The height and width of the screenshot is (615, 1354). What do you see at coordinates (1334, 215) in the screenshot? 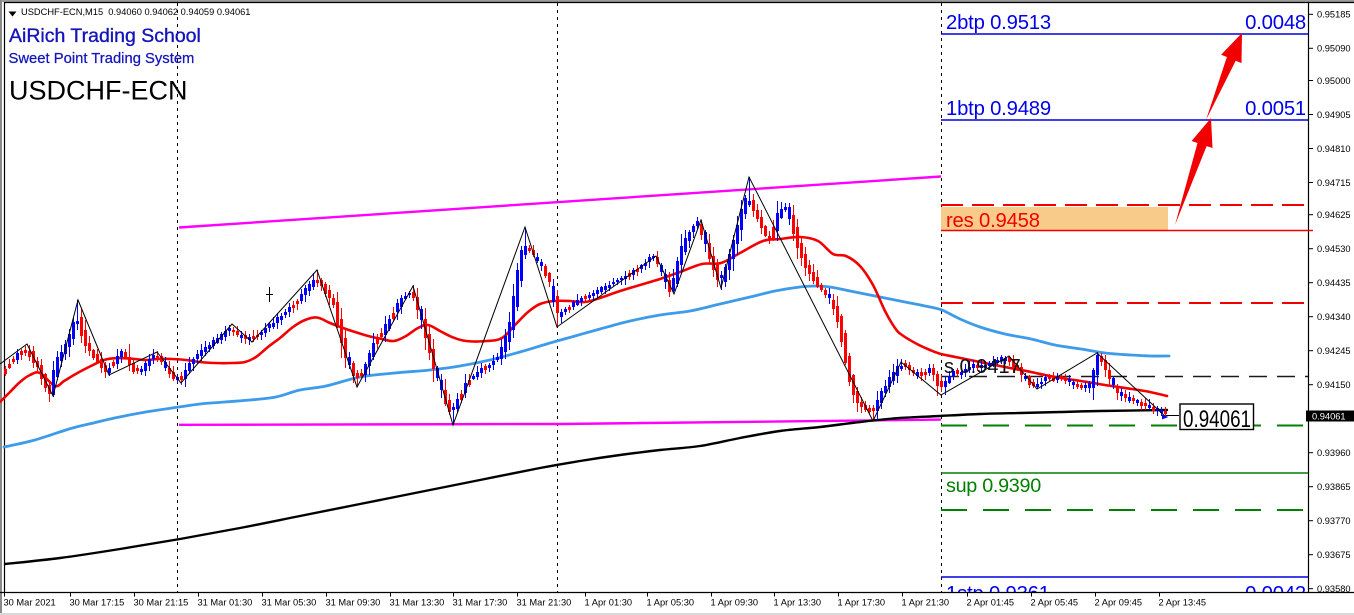
I see `svg-text: 0.94625` at bounding box center [1334, 215].